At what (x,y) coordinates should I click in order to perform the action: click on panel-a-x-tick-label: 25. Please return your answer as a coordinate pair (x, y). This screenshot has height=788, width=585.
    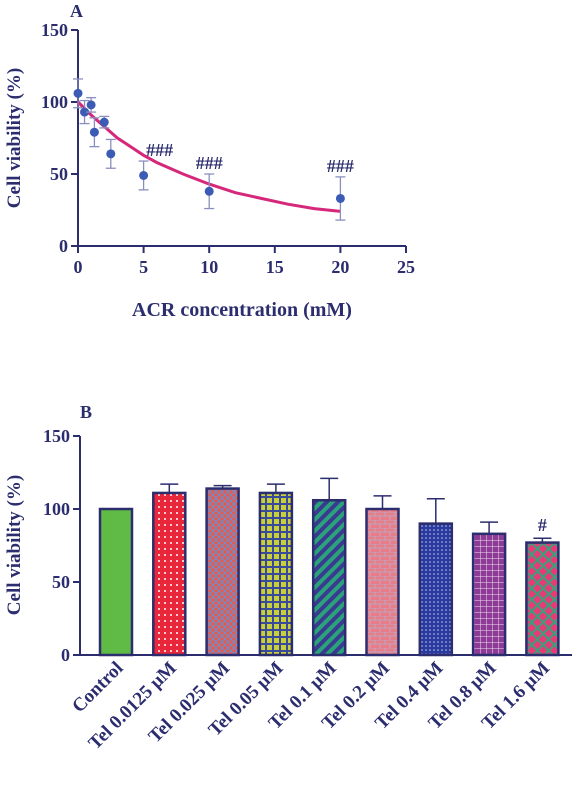
    Looking at the image, I should click on (406, 267).